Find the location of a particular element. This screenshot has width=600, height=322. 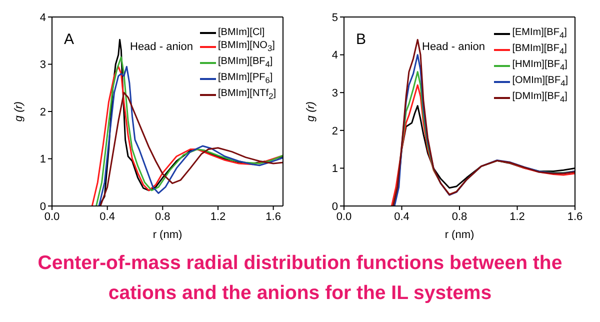

legend-label: [EMIm][BF$_{4}$] is located at coordinates (539, 34).